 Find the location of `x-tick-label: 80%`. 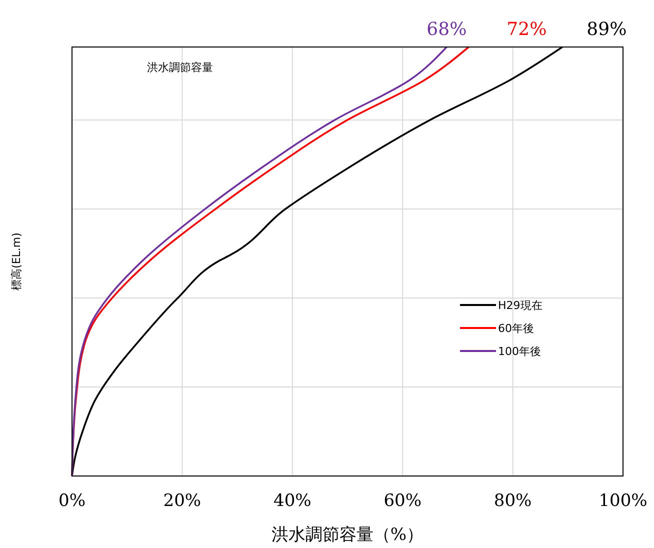

x-tick-label: 80% is located at coordinates (513, 501).